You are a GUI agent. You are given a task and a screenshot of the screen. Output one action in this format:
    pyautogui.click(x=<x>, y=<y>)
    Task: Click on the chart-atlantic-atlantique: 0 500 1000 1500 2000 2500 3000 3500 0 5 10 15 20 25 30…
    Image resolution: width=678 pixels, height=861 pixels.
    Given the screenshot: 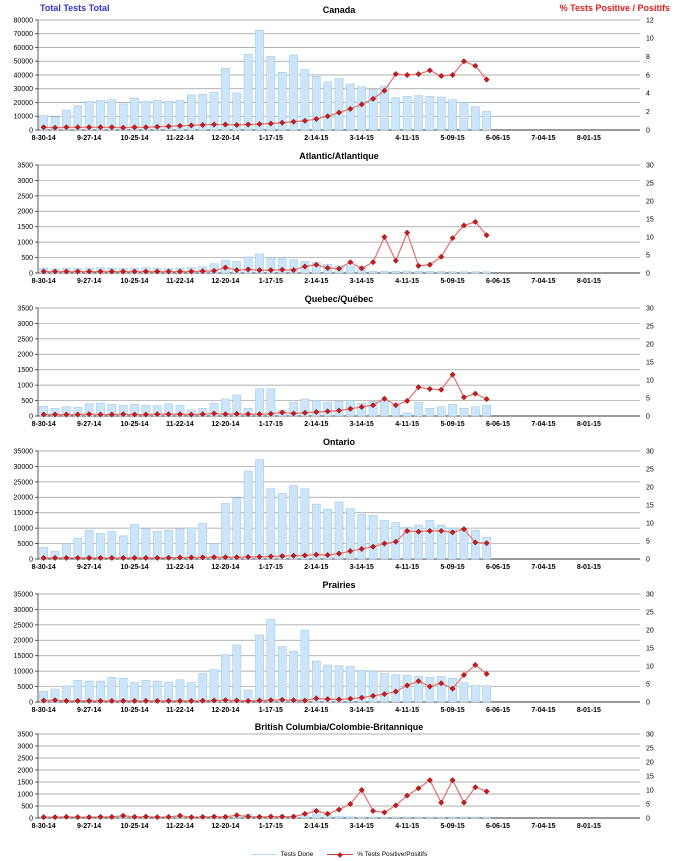 What is the action you would take?
    pyautogui.click(x=335, y=218)
    